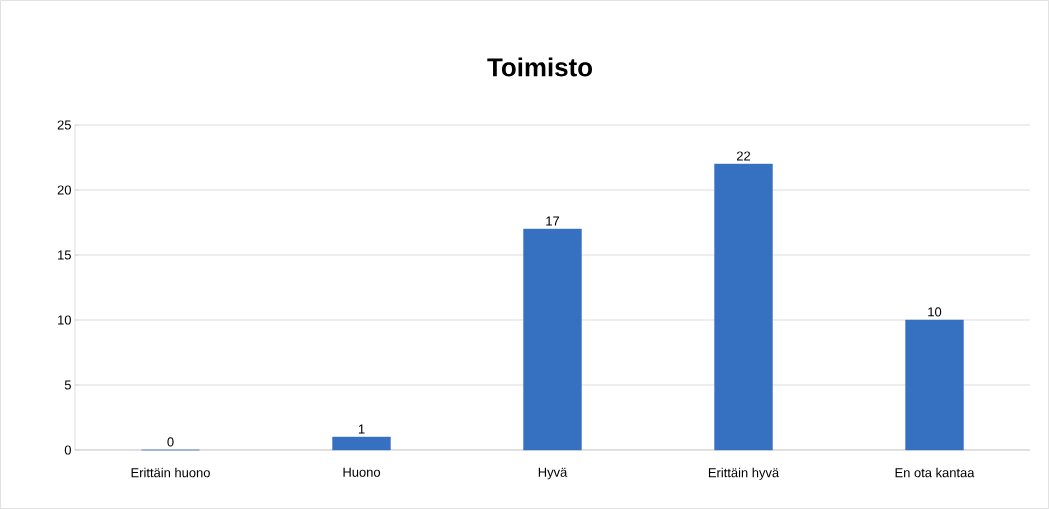 Image resolution: width=1049 pixels, height=509 pixels. I want to click on y-tick-label: 25, so click(64, 125).